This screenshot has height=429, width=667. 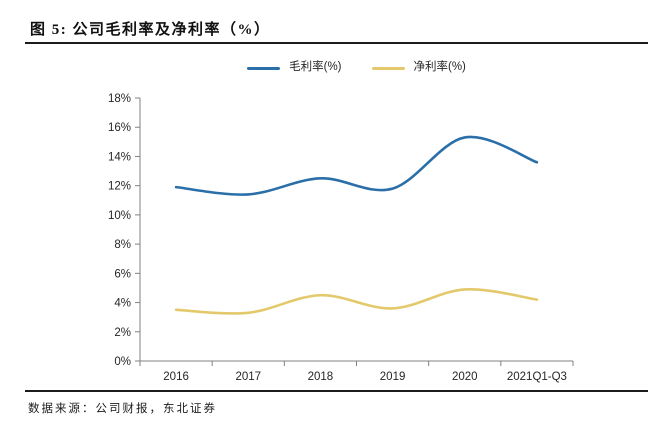 What do you see at coordinates (321, 377) in the screenshot?
I see `x-axis-label: 2018` at bounding box center [321, 377].